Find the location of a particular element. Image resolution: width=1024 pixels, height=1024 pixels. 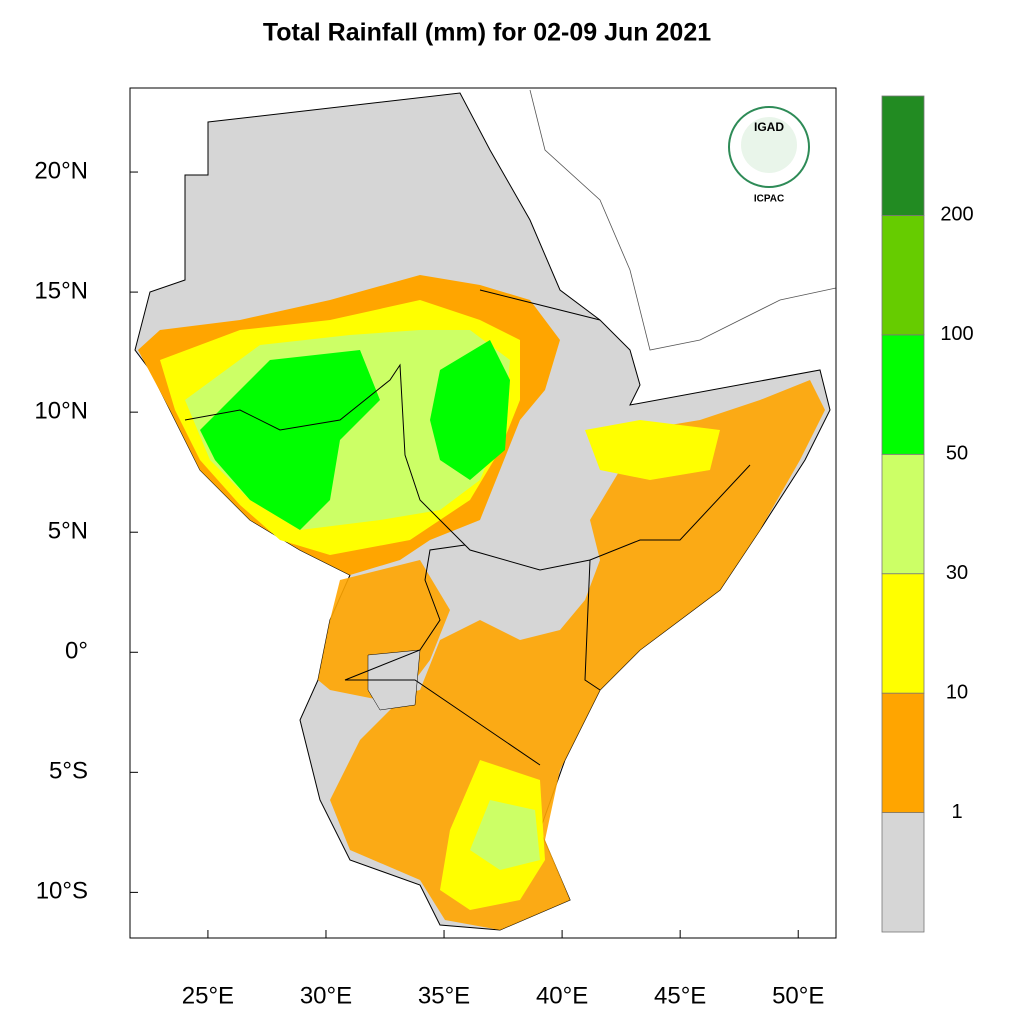

y-tick-label: 20°N is located at coordinates (61, 170).